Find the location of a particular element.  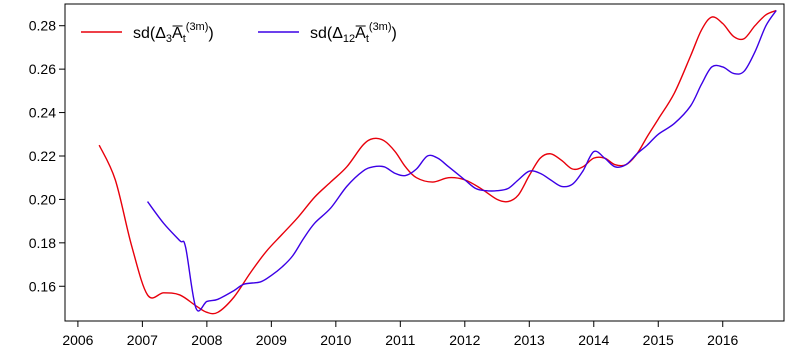

x-tick-label: 2008 is located at coordinates (206, 340).